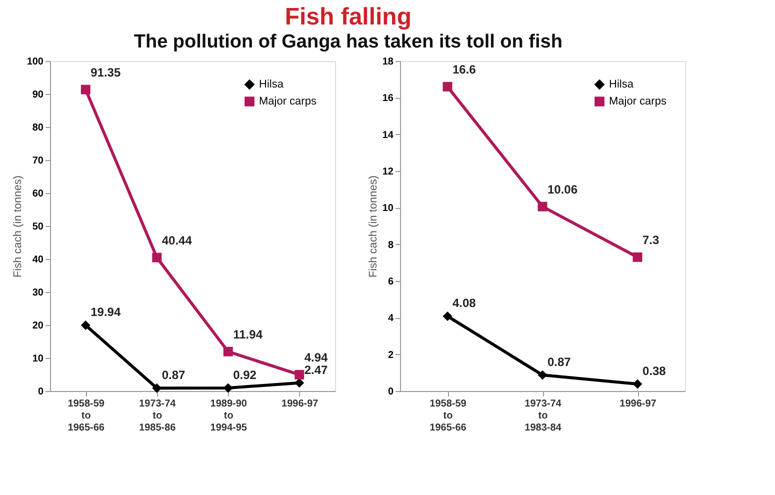 This screenshot has width=775, height=495. I want to click on data-label: 2.47, so click(316, 369).